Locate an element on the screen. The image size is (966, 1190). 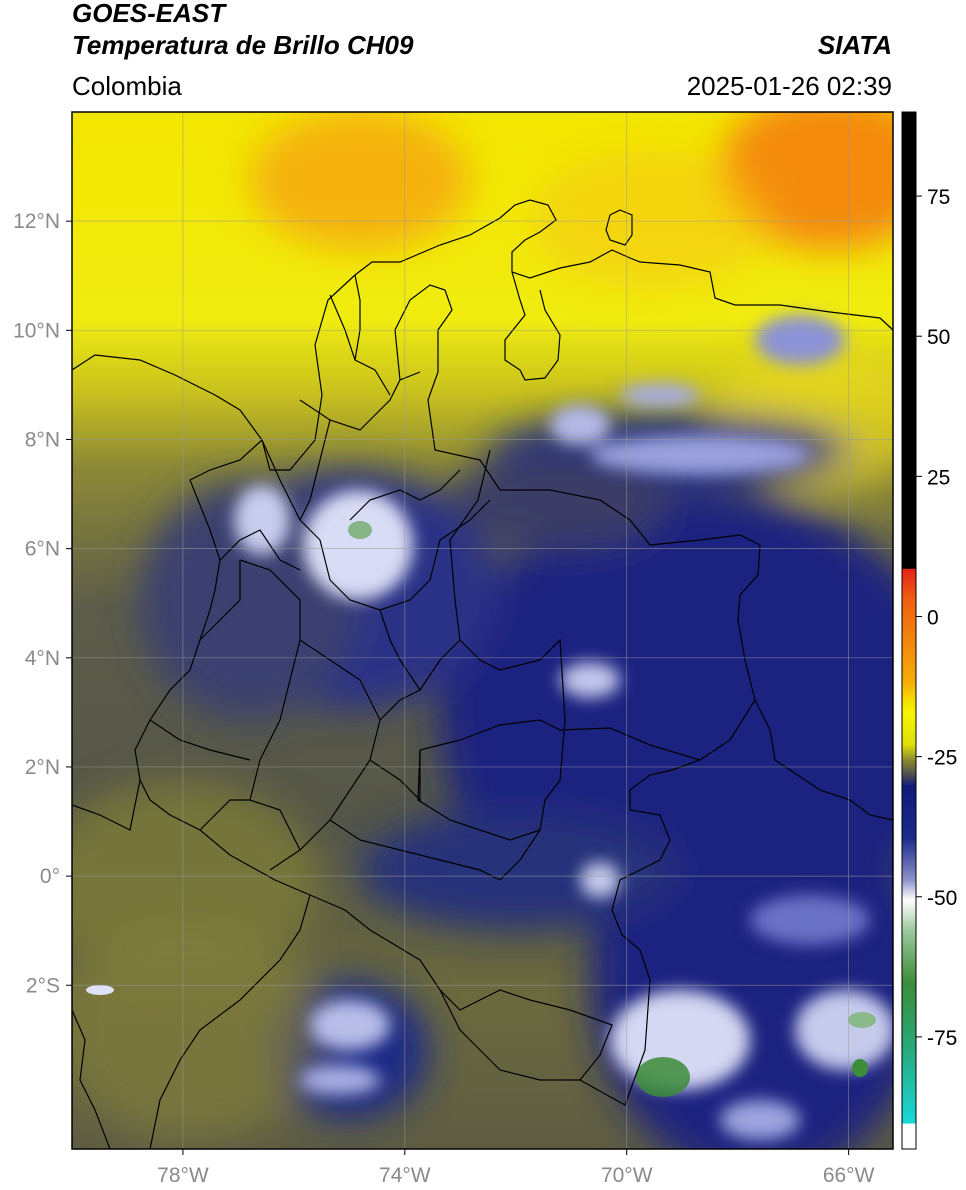
colorbar-tick-label: -75 is located at coordinates (942, 1038).